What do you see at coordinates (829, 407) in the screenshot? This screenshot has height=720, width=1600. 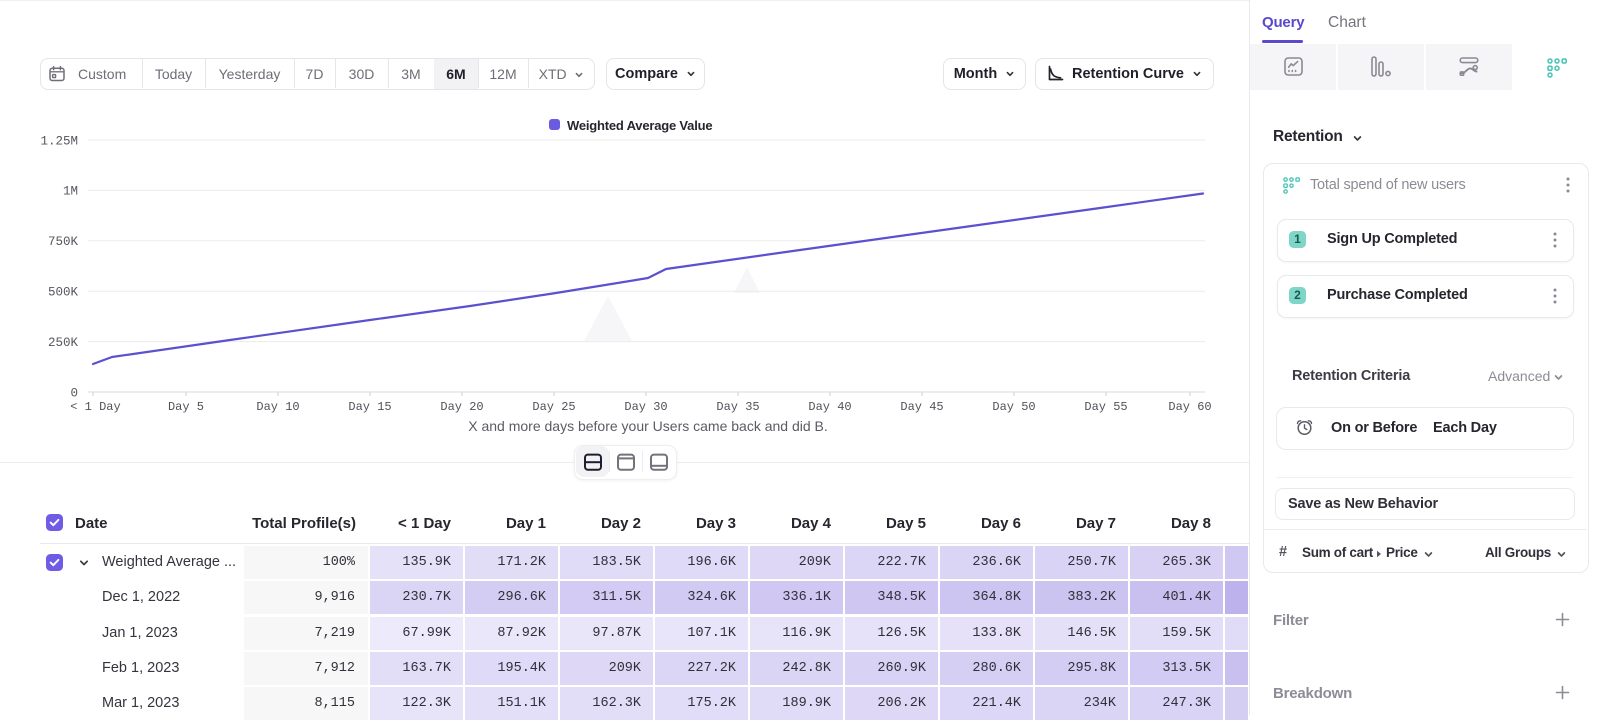 I see `svg-text: Day 40` at bounding box center [829, 407].